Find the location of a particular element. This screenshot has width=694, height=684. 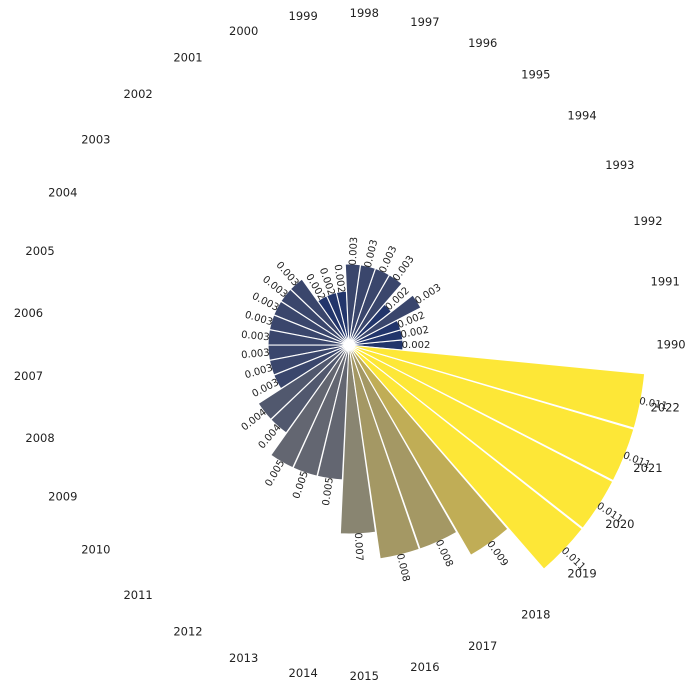

bar-2020 is located at coordinates (481, 436).